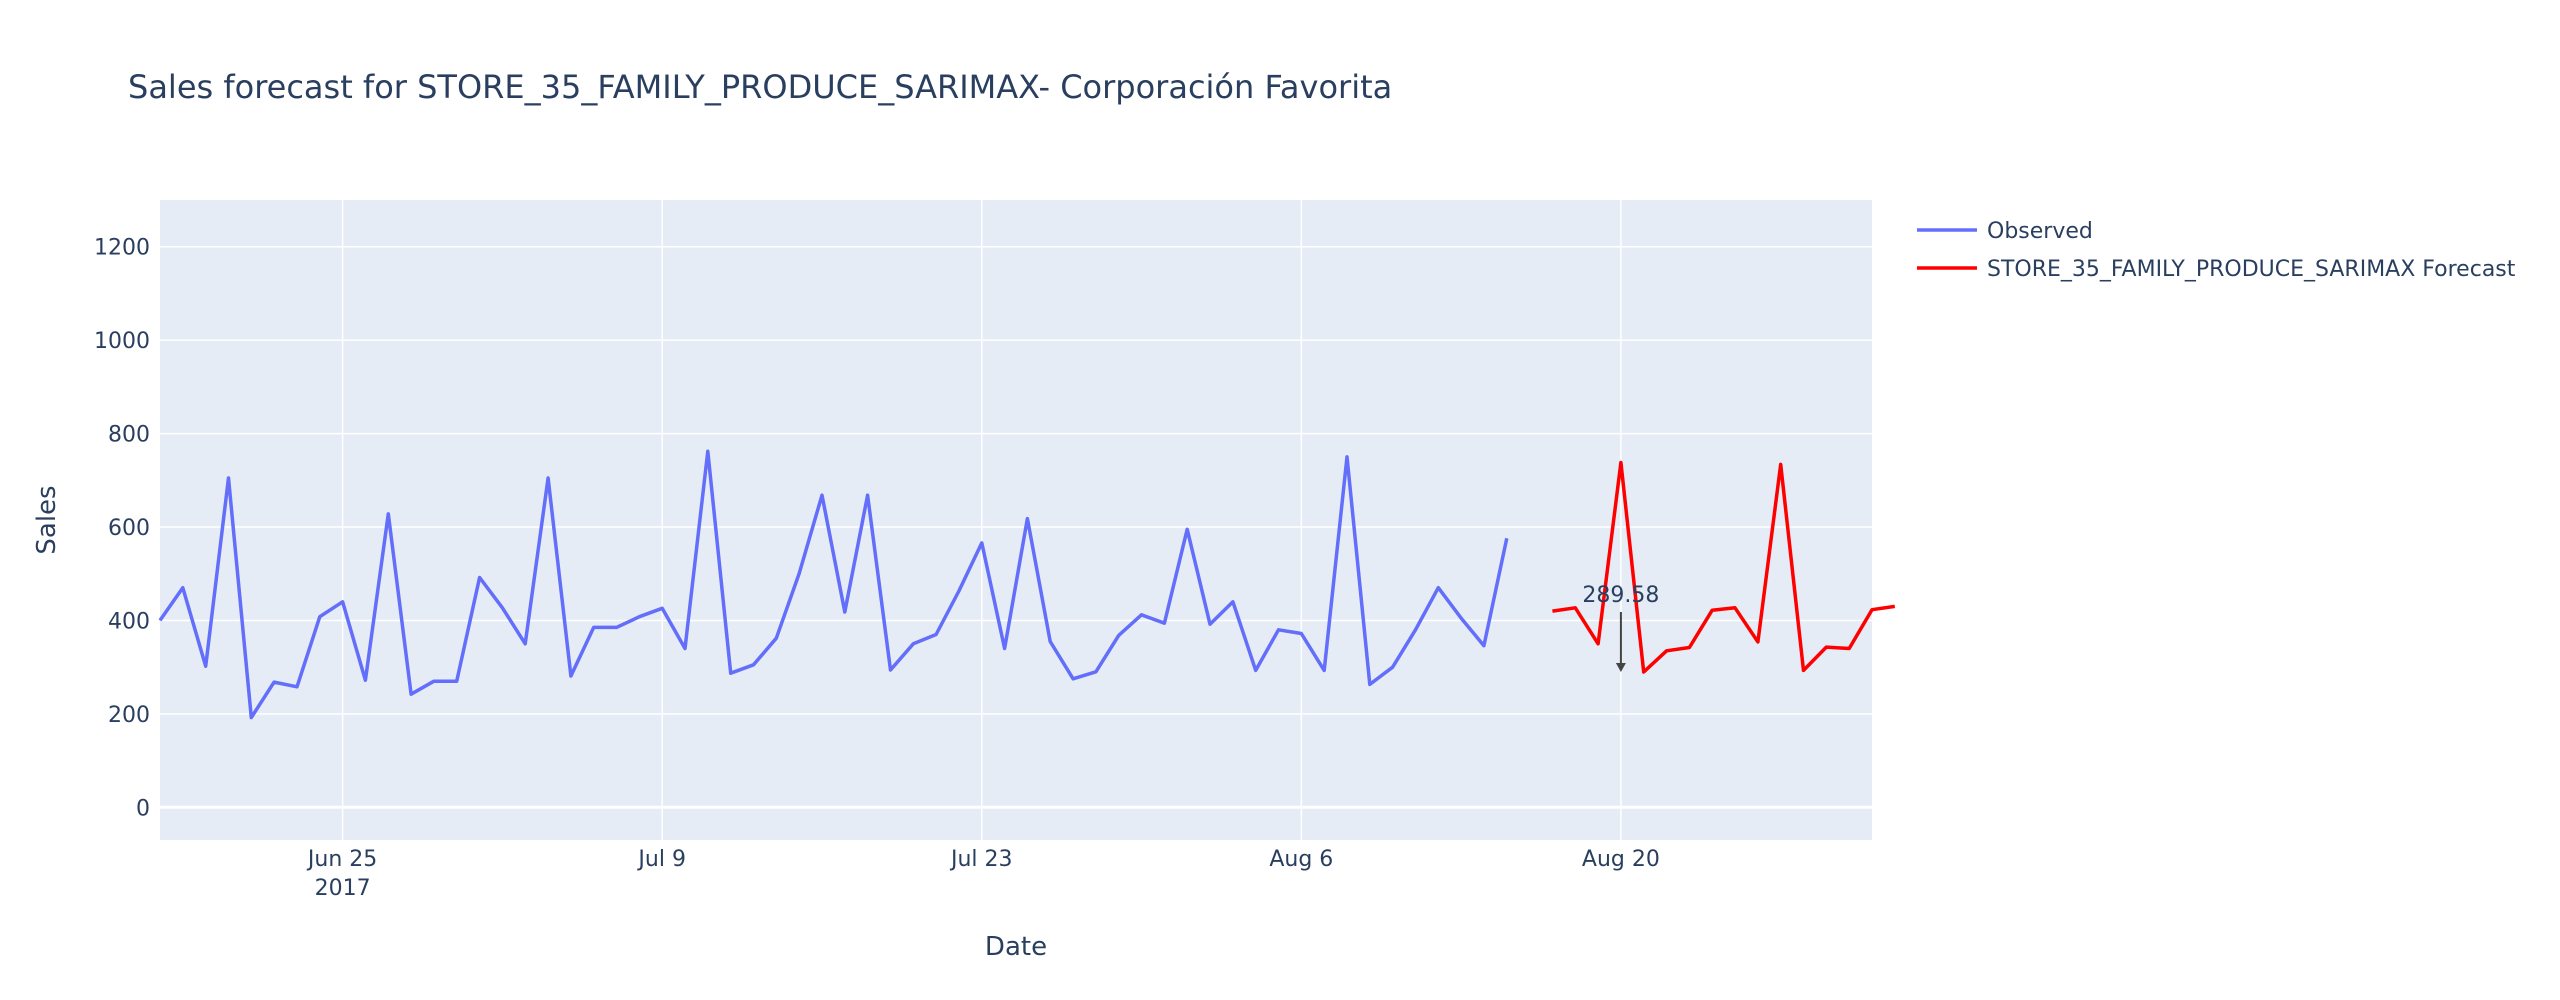  I want to click on x-tick-label: Jul 9, so click(661, 859).